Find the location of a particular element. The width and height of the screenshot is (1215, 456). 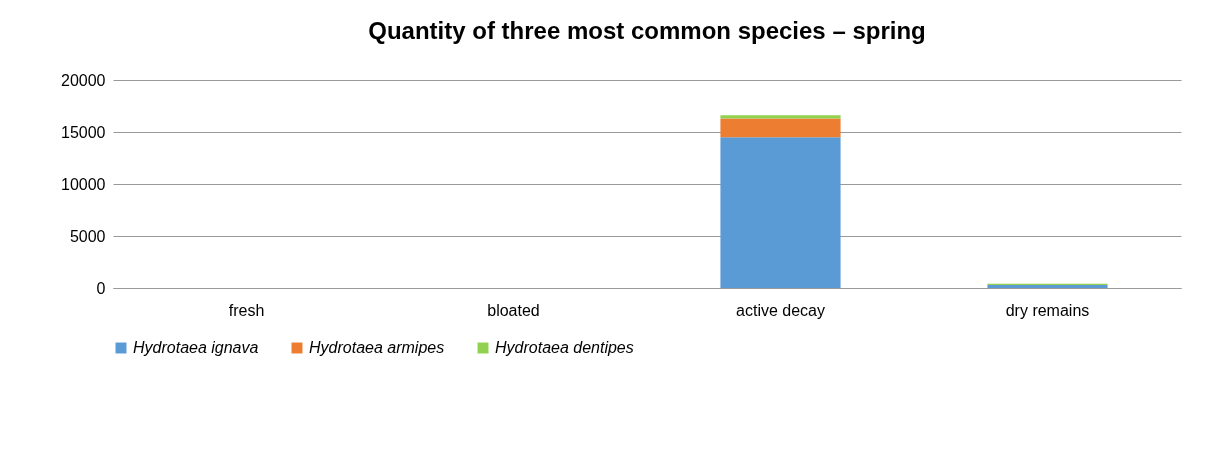

y-tick-label: 15000 is located at coordinates (83, 132).